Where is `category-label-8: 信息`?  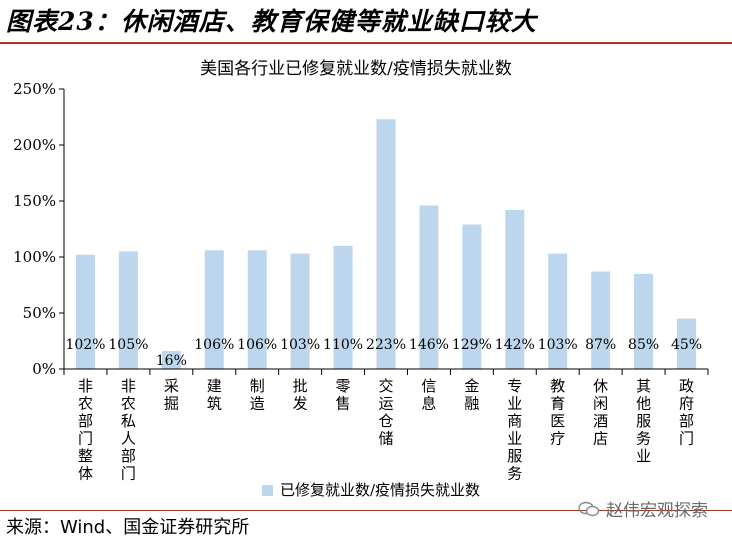 category-label-8: 信息 is located at coordinates (428, 395).